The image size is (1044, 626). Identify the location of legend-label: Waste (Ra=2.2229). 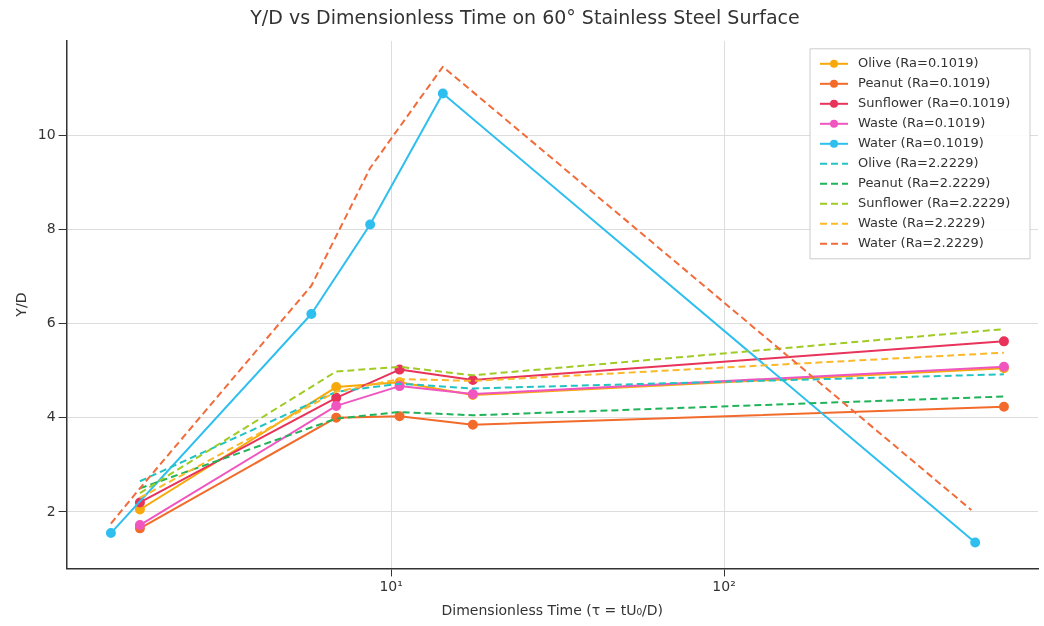
(922, 223).